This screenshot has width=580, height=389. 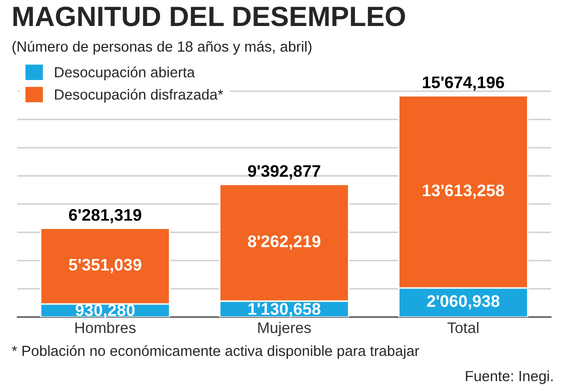 What do you see at coordinates (105, 328) in the screenshot?
I see `x-tick-label: Hombres` at bounding box center [105, 328].